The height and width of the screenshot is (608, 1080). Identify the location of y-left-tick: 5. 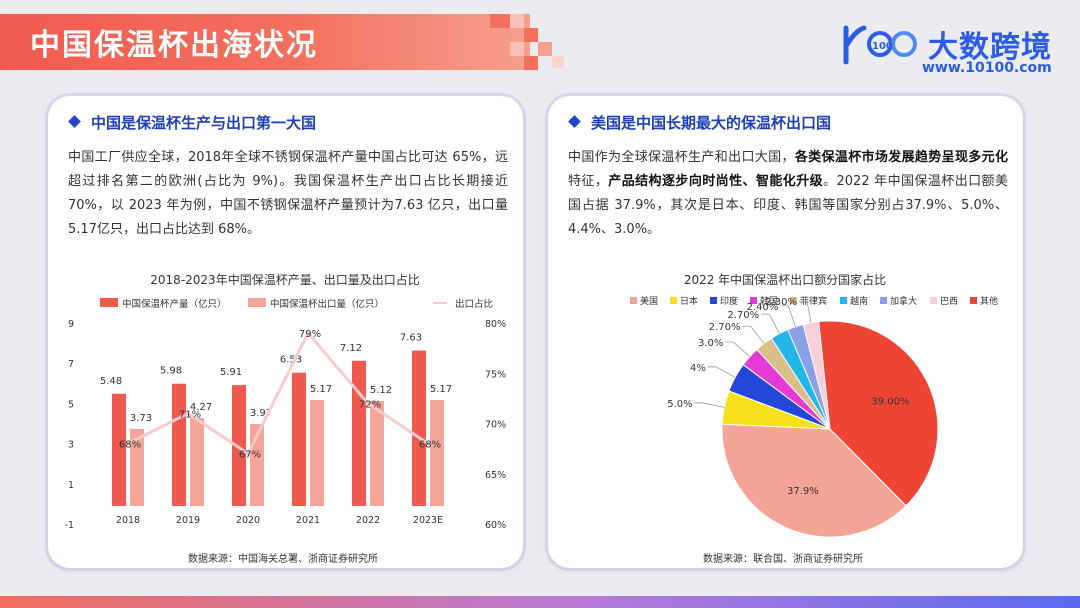
(71, 404).